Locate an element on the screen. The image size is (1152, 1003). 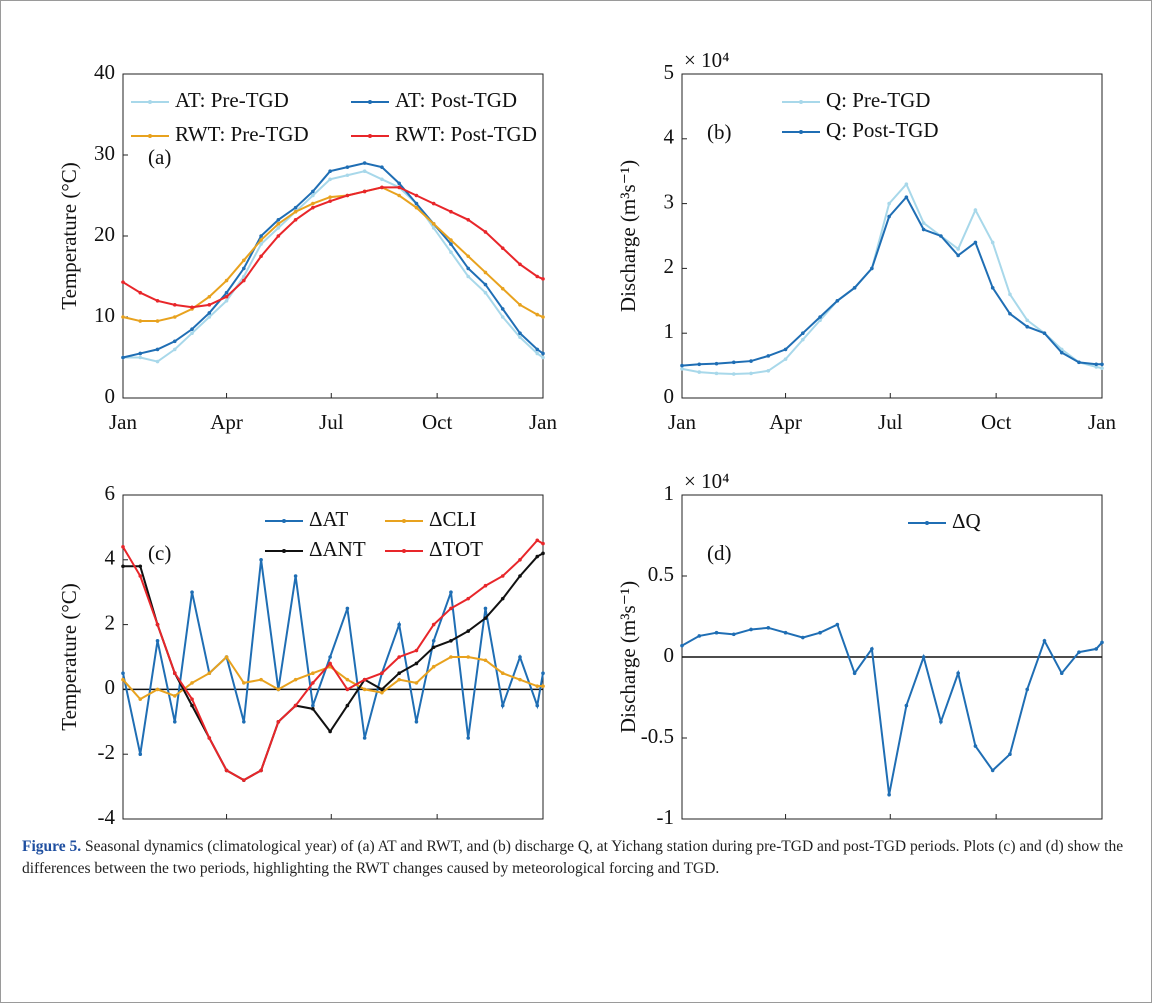
legend-label: AT: Pre-TGD is located at coordinates (232, 100).